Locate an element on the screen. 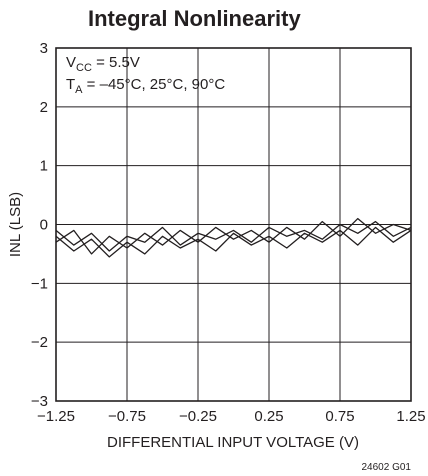  y-tick-label: −2 is located at coordinates (39, 342).